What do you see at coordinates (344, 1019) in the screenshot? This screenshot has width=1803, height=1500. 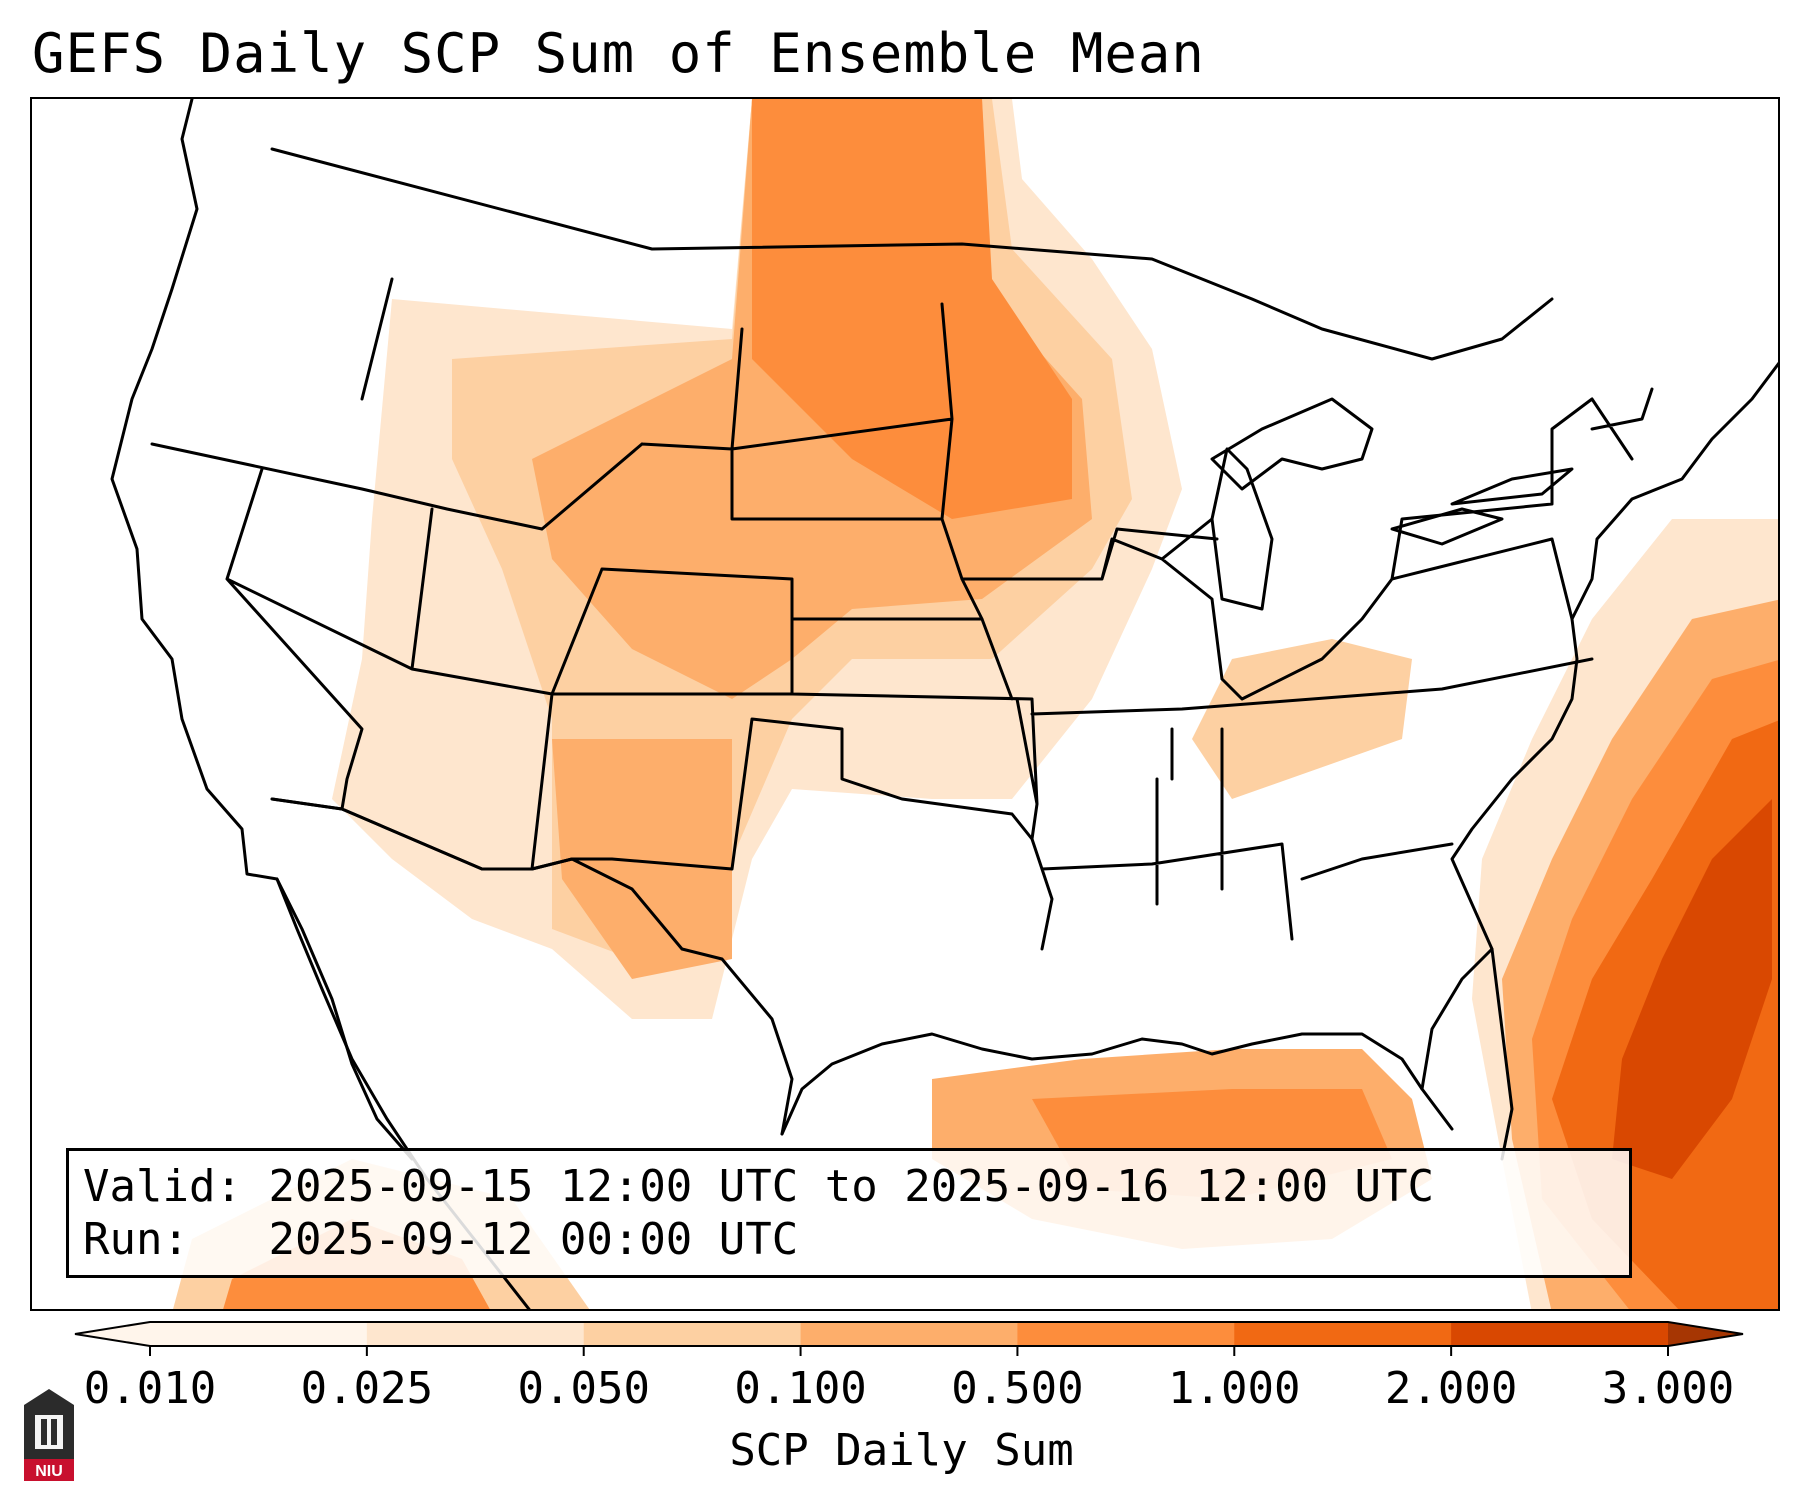 I see `baja-coast` at bounding box center [344, 1019].